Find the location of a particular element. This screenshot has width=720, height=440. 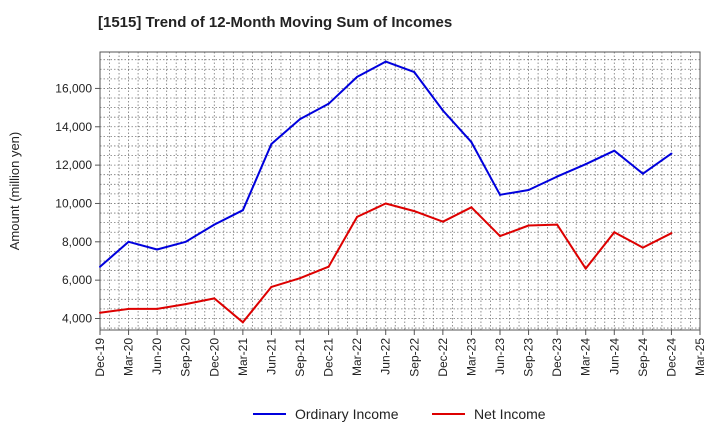

y-tick-label: 8,000 is located at coordinates (77, 242).